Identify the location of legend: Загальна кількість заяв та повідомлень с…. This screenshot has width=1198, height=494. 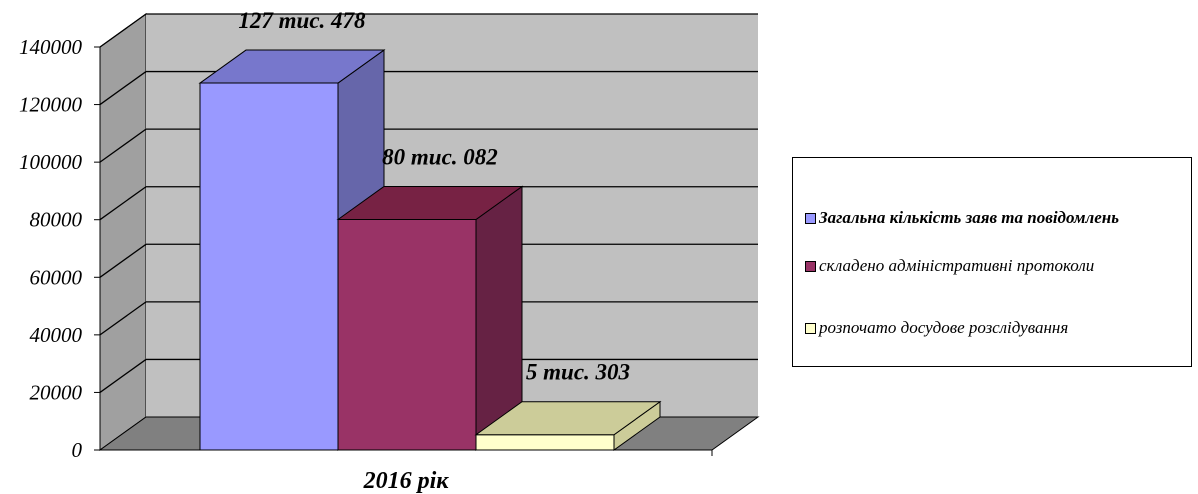
(992, 262).